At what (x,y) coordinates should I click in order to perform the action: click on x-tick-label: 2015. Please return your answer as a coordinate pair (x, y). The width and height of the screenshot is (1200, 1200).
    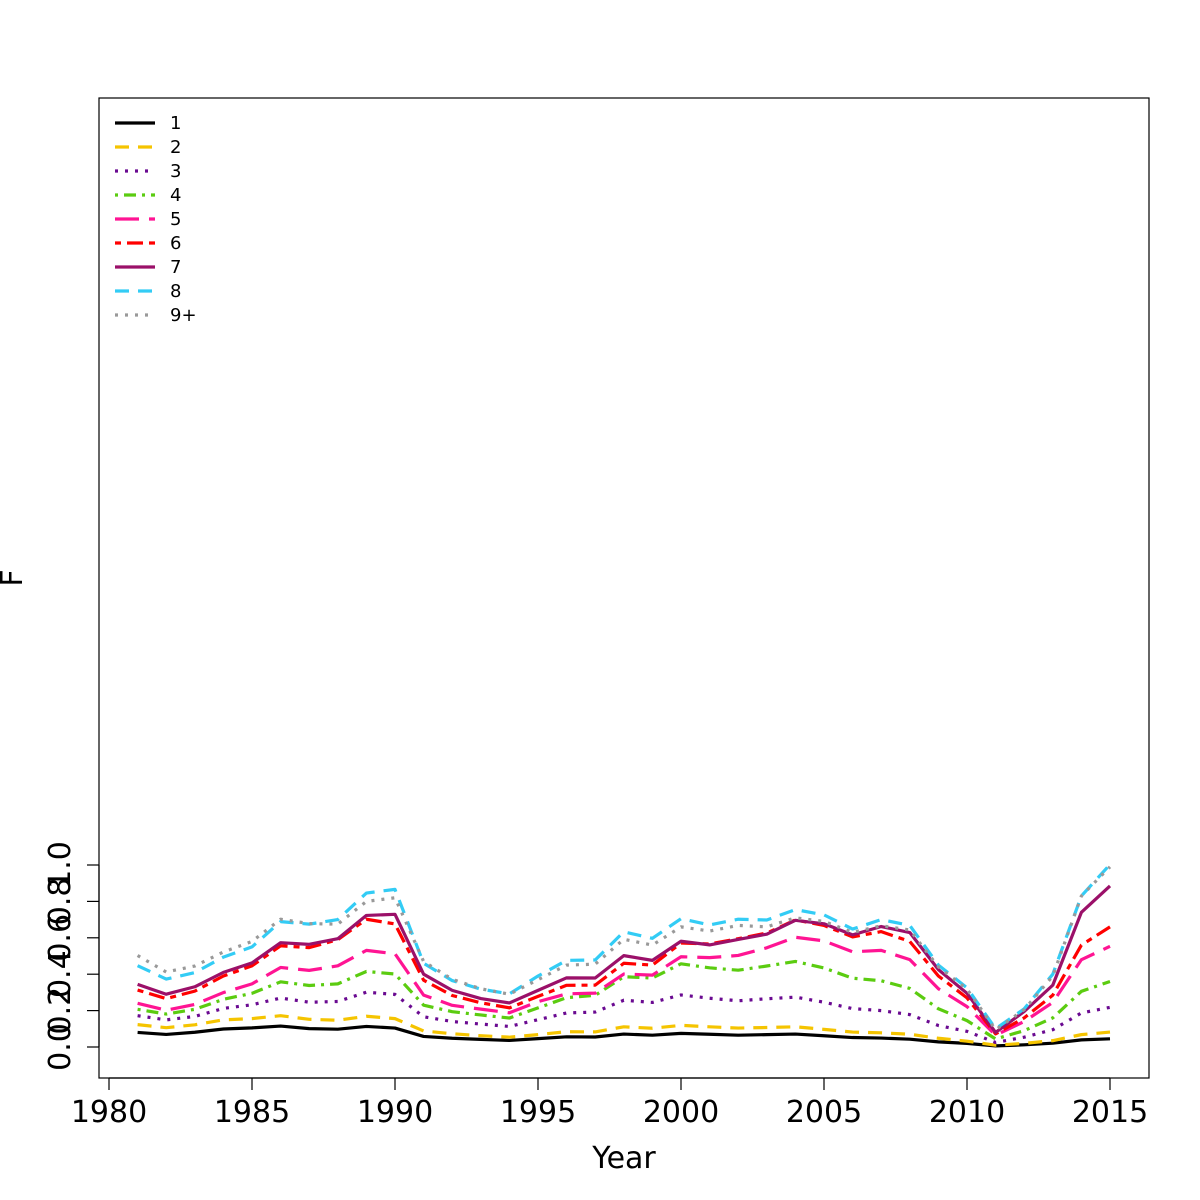
    Looking at the image, I should click on (1110, 1112).